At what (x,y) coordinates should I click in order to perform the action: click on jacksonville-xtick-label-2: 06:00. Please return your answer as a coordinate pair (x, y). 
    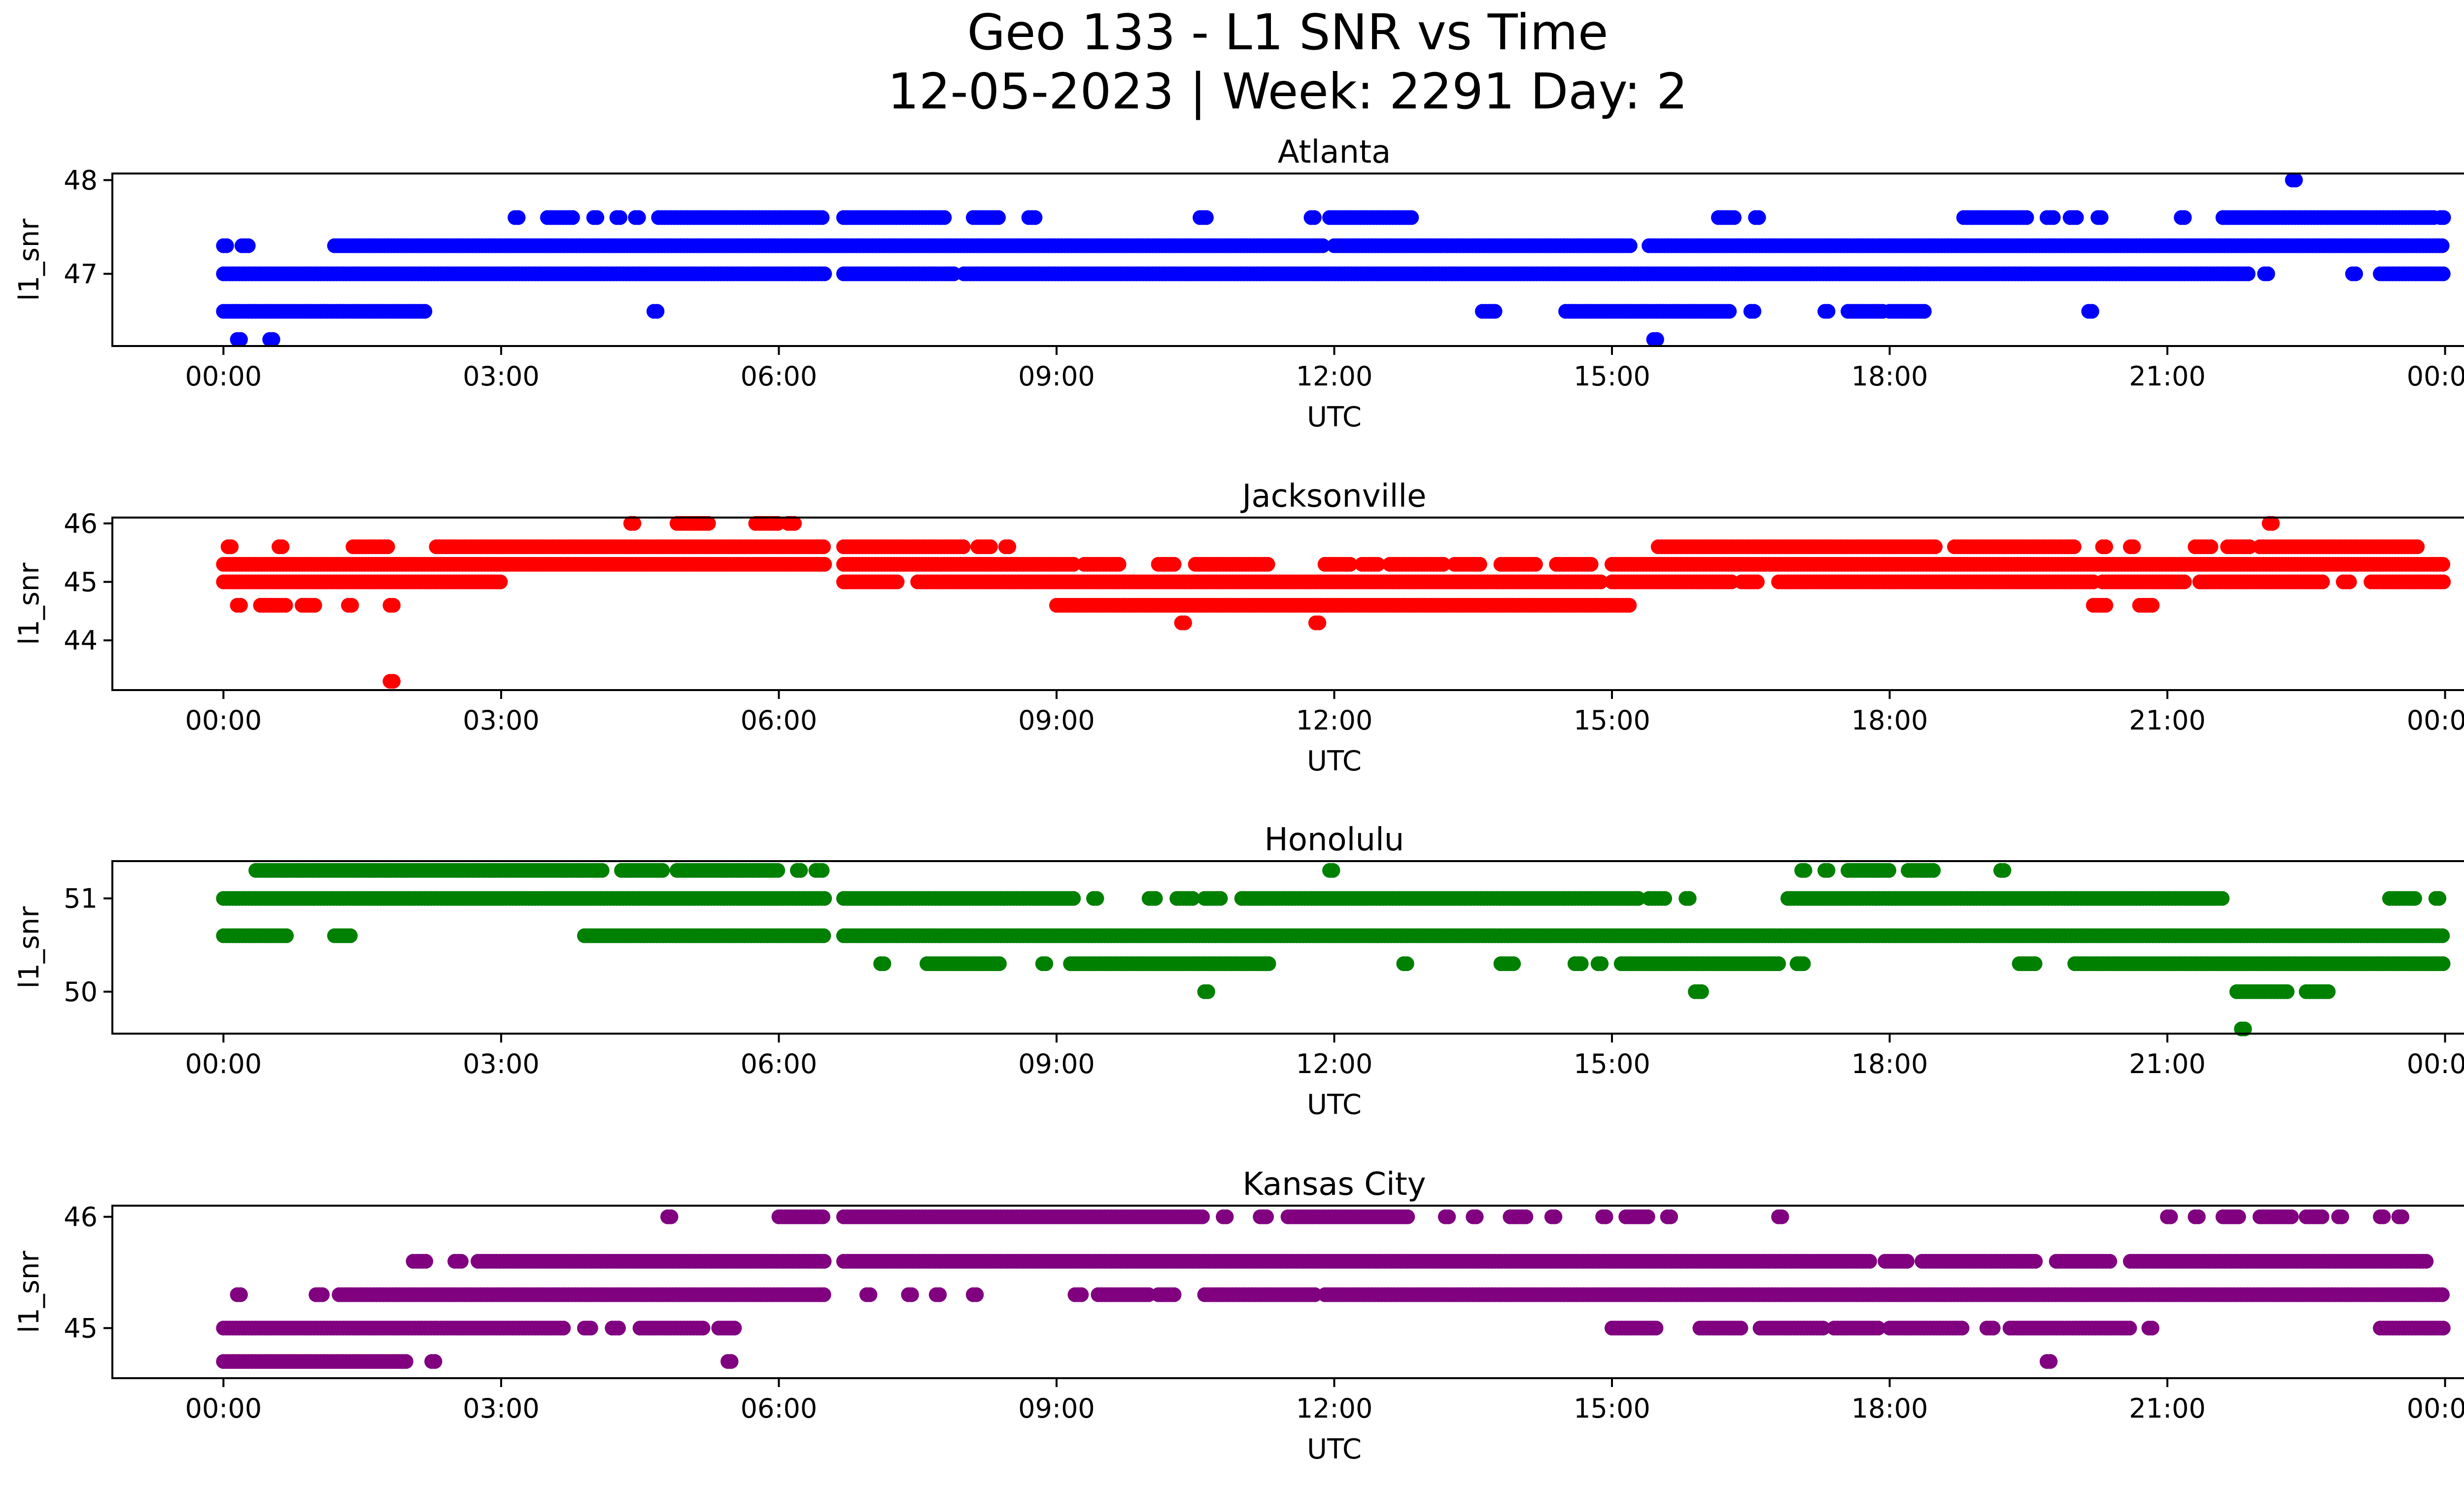
    Looking at the image, I should click on (779, 720).